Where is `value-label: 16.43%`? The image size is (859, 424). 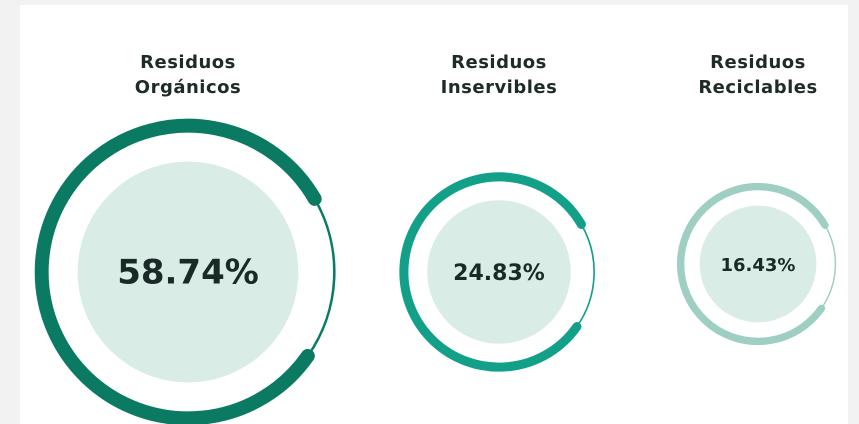
value-label: 16.43% is located at coordinates (758, 265).